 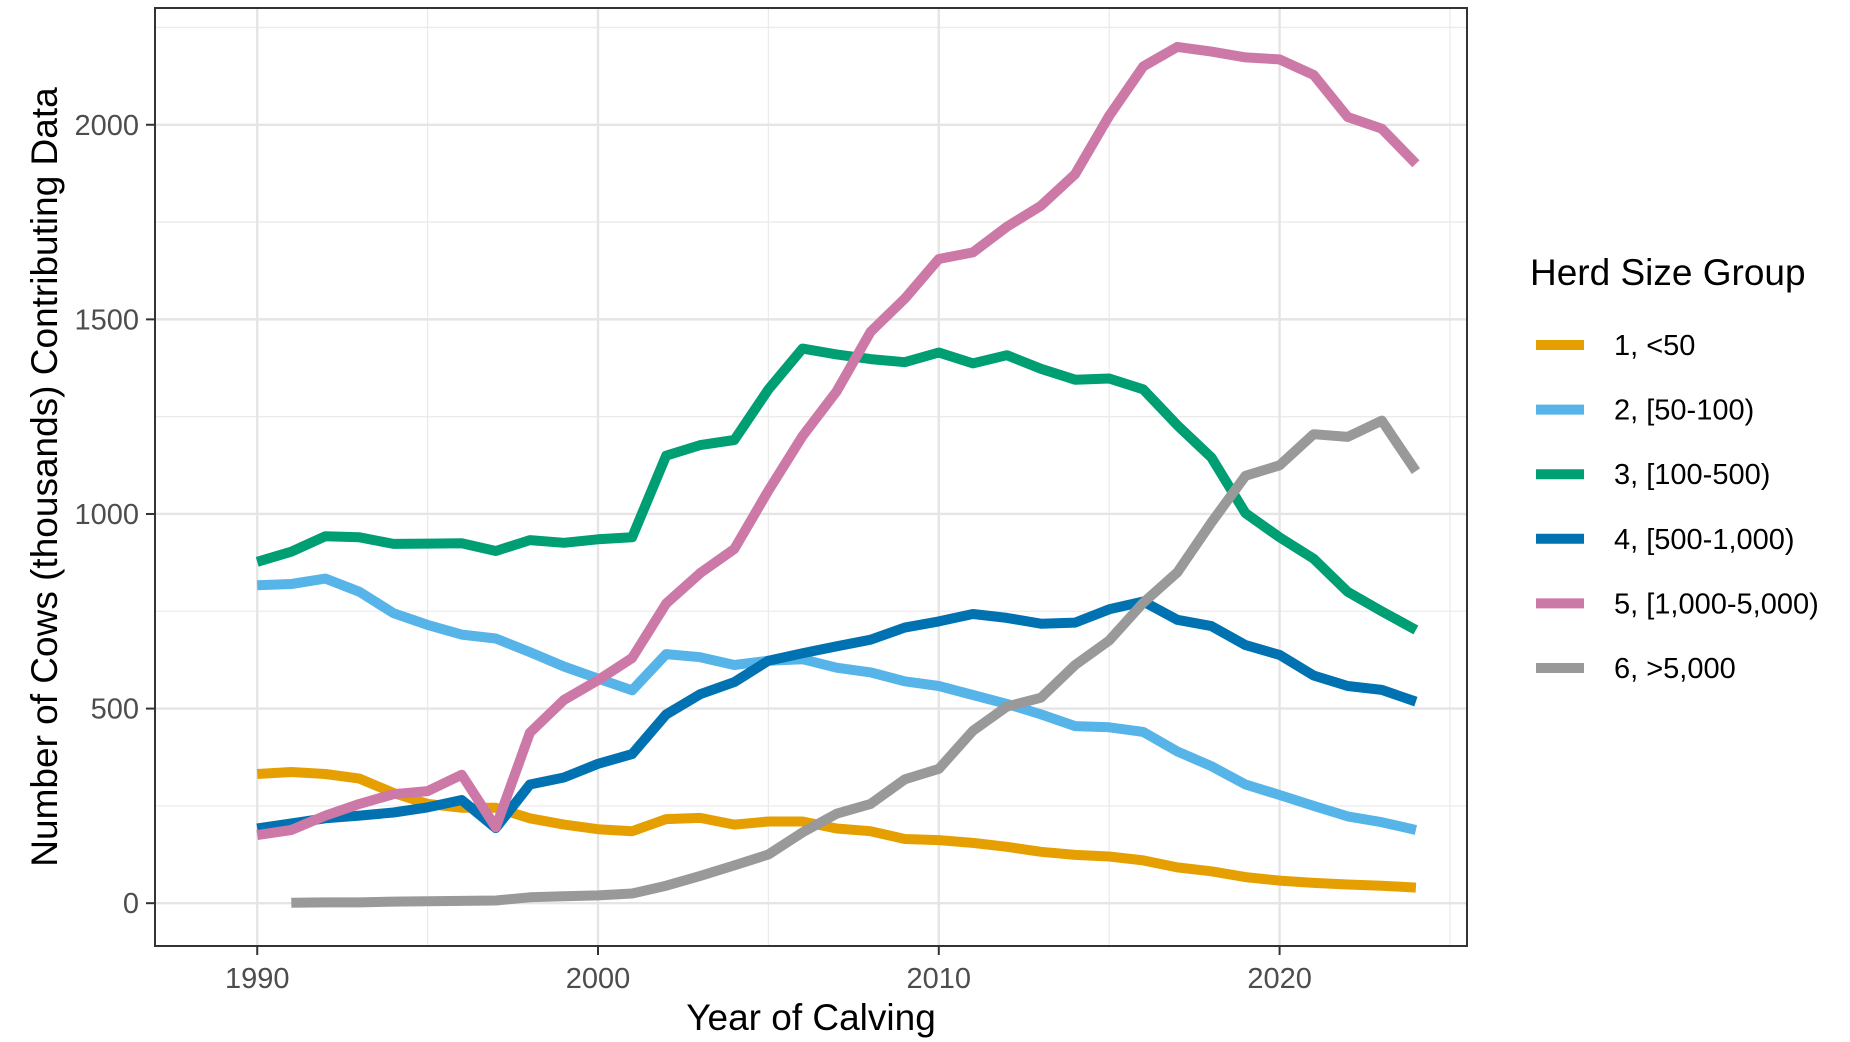 What do you see at coordinates (106, 515) in the screenshot?
I see `y-tick-label: 1000` at bounding box center [106, 515].